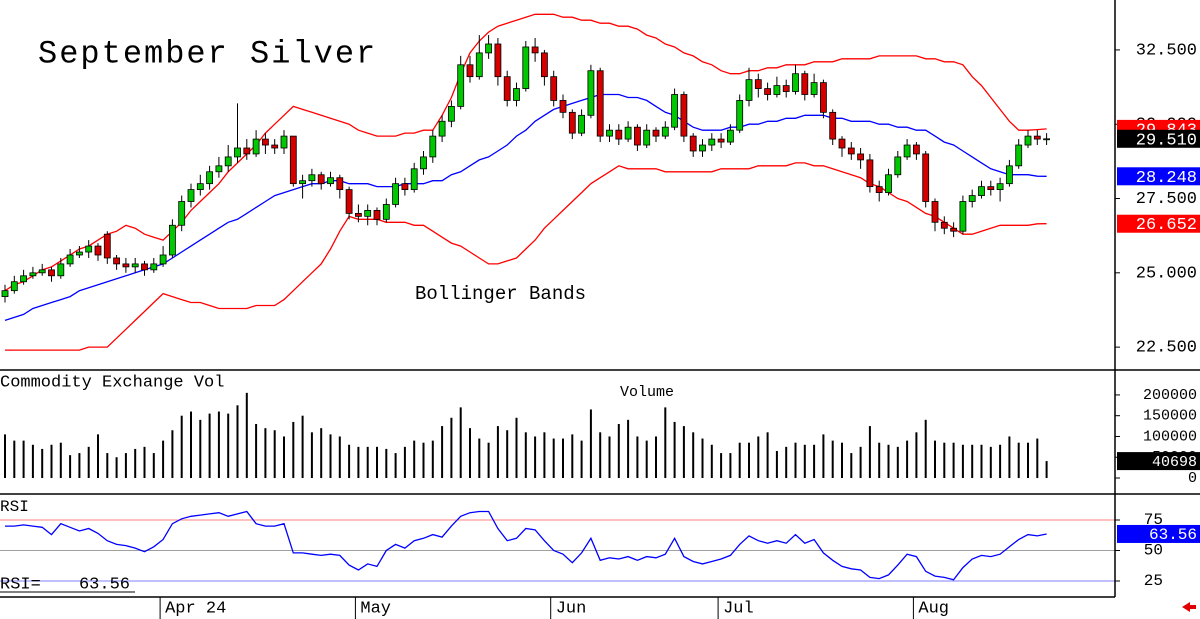 This screenshot has height=619, width=1200. Describe the element at coordinates (1192, 478) in the screenshot. I see `y-tick-label: 0` at that location.